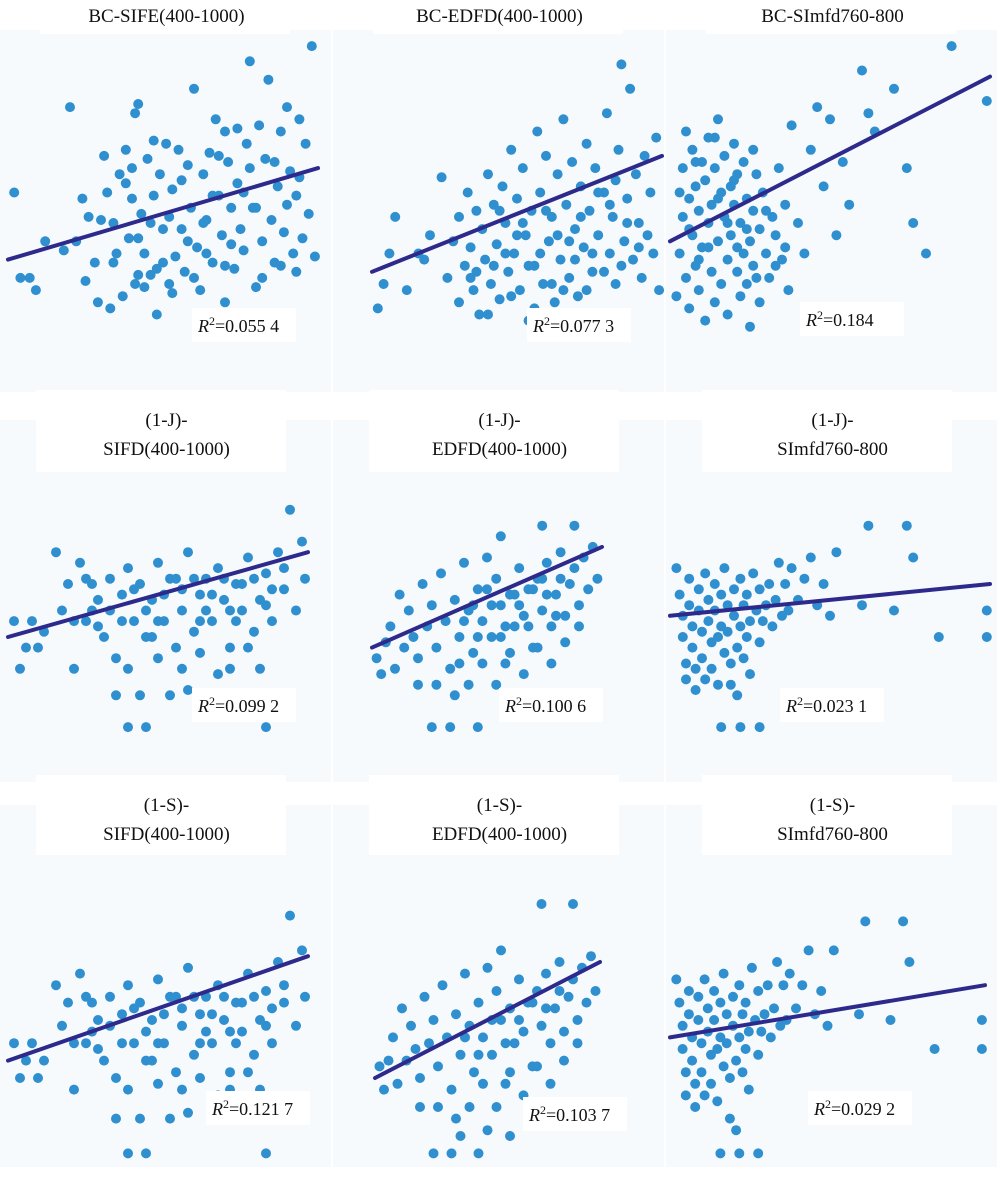 The width and height of the screenshot is (1000, 1178). What do you see at coordinates (498, 971) in the screenshot?
I see `scatter-plot: (1-S)- EDFD(400-1000) R2=0.103 7` at bounding box center [498, 971].